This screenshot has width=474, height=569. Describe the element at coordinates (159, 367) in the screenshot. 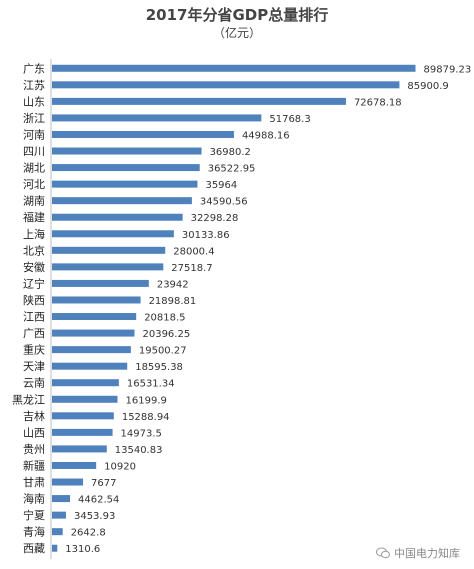

I see `value-label: 18595.38` at that location.